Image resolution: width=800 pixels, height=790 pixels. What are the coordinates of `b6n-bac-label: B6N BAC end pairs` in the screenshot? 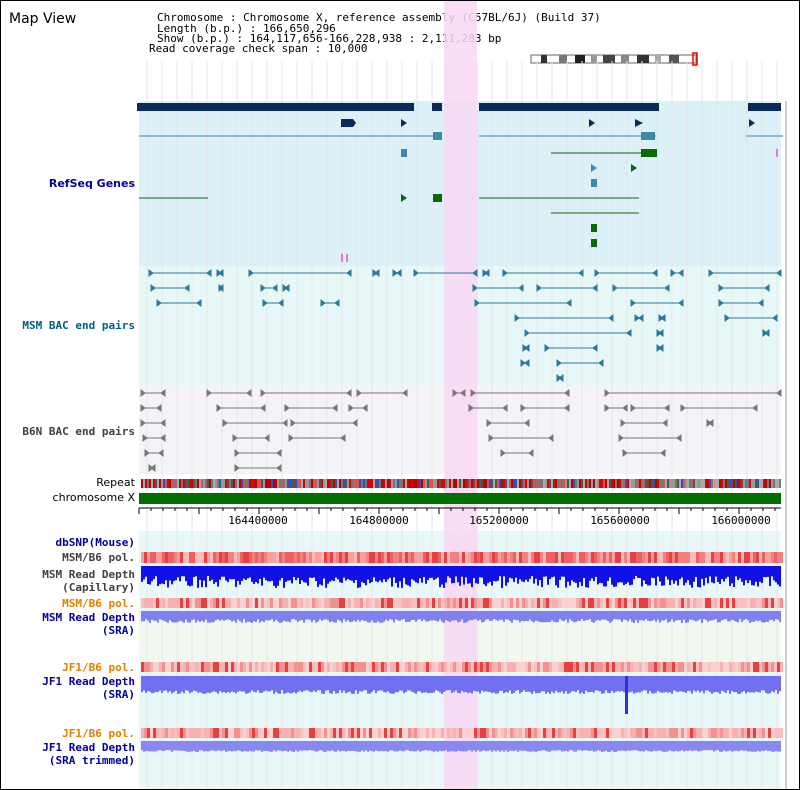 It's located at (78, 431).